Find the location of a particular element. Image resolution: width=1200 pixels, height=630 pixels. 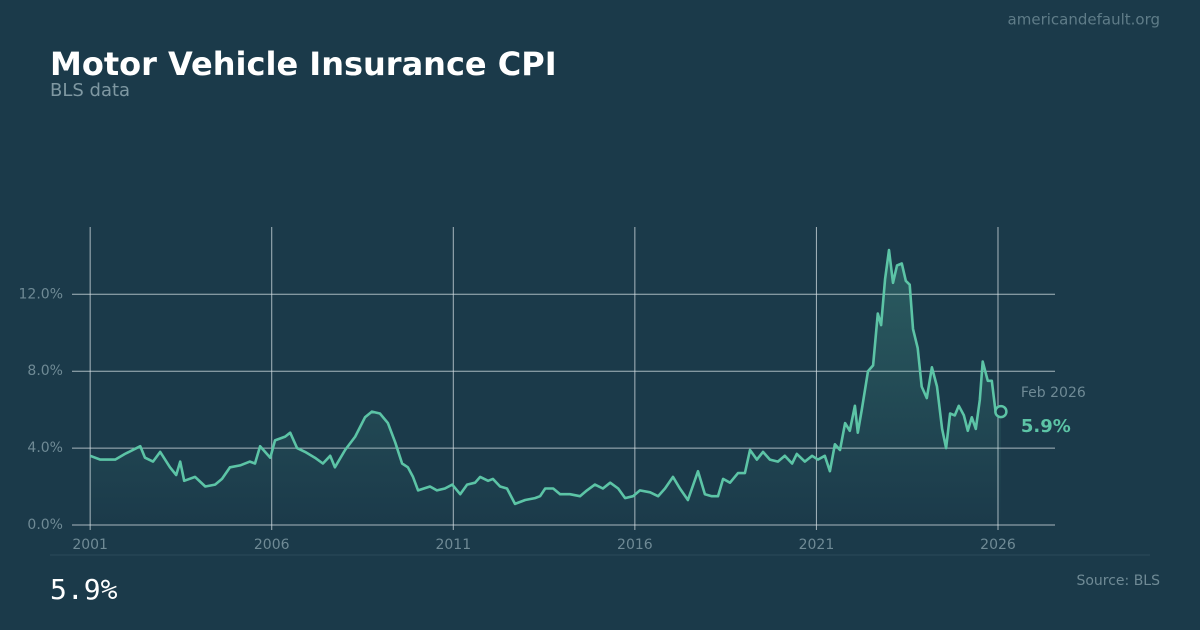

x-tick-label: 2001 is located at coordinates (90, 545).